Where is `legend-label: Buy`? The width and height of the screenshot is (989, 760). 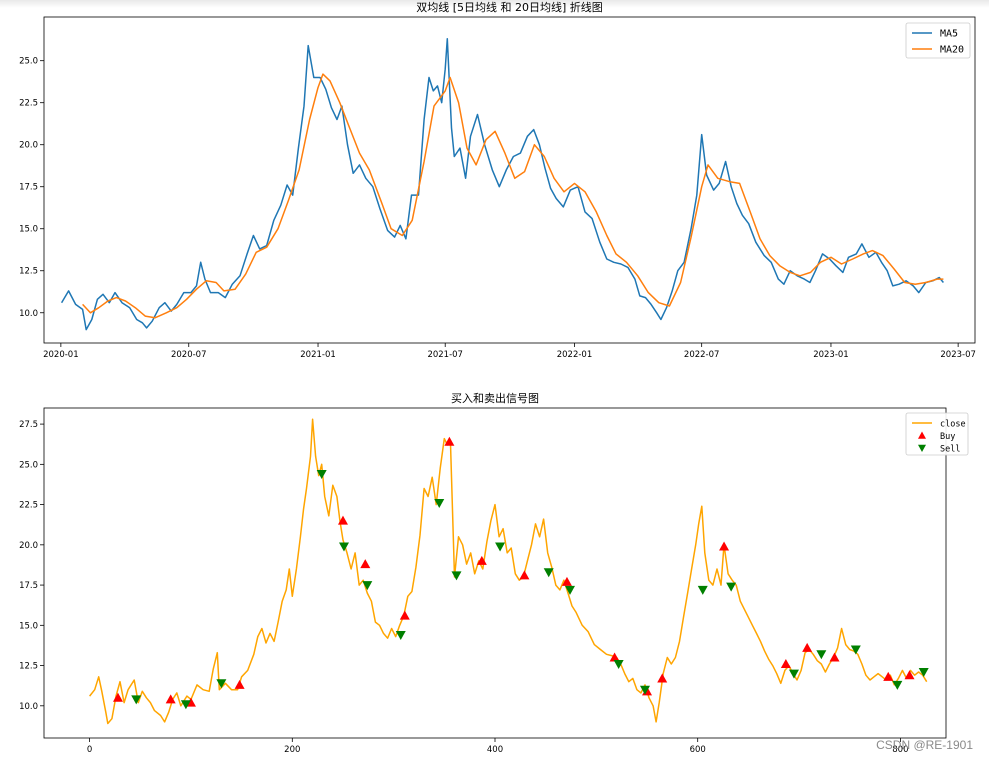 legend-label: Buy is located at coordinates (947, 437).